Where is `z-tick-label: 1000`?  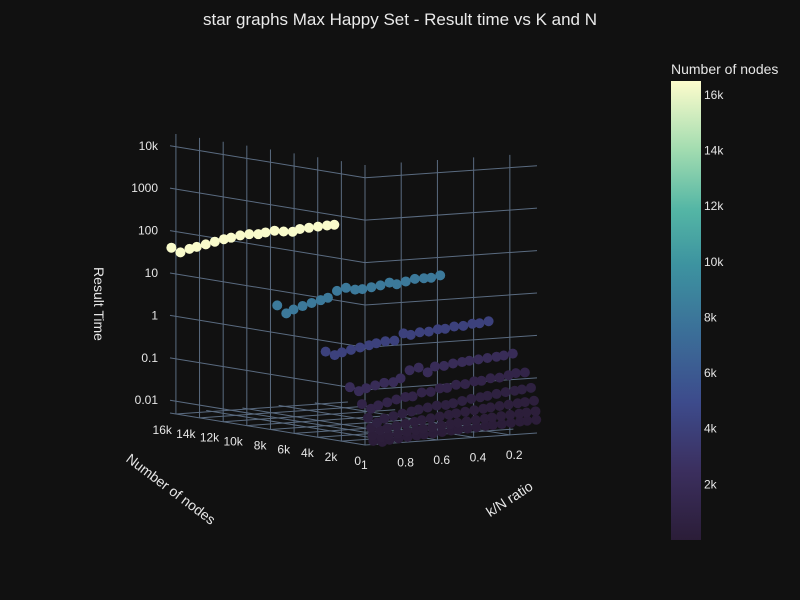
z-tick-label: 1000 is located at coordinates (144, 188).